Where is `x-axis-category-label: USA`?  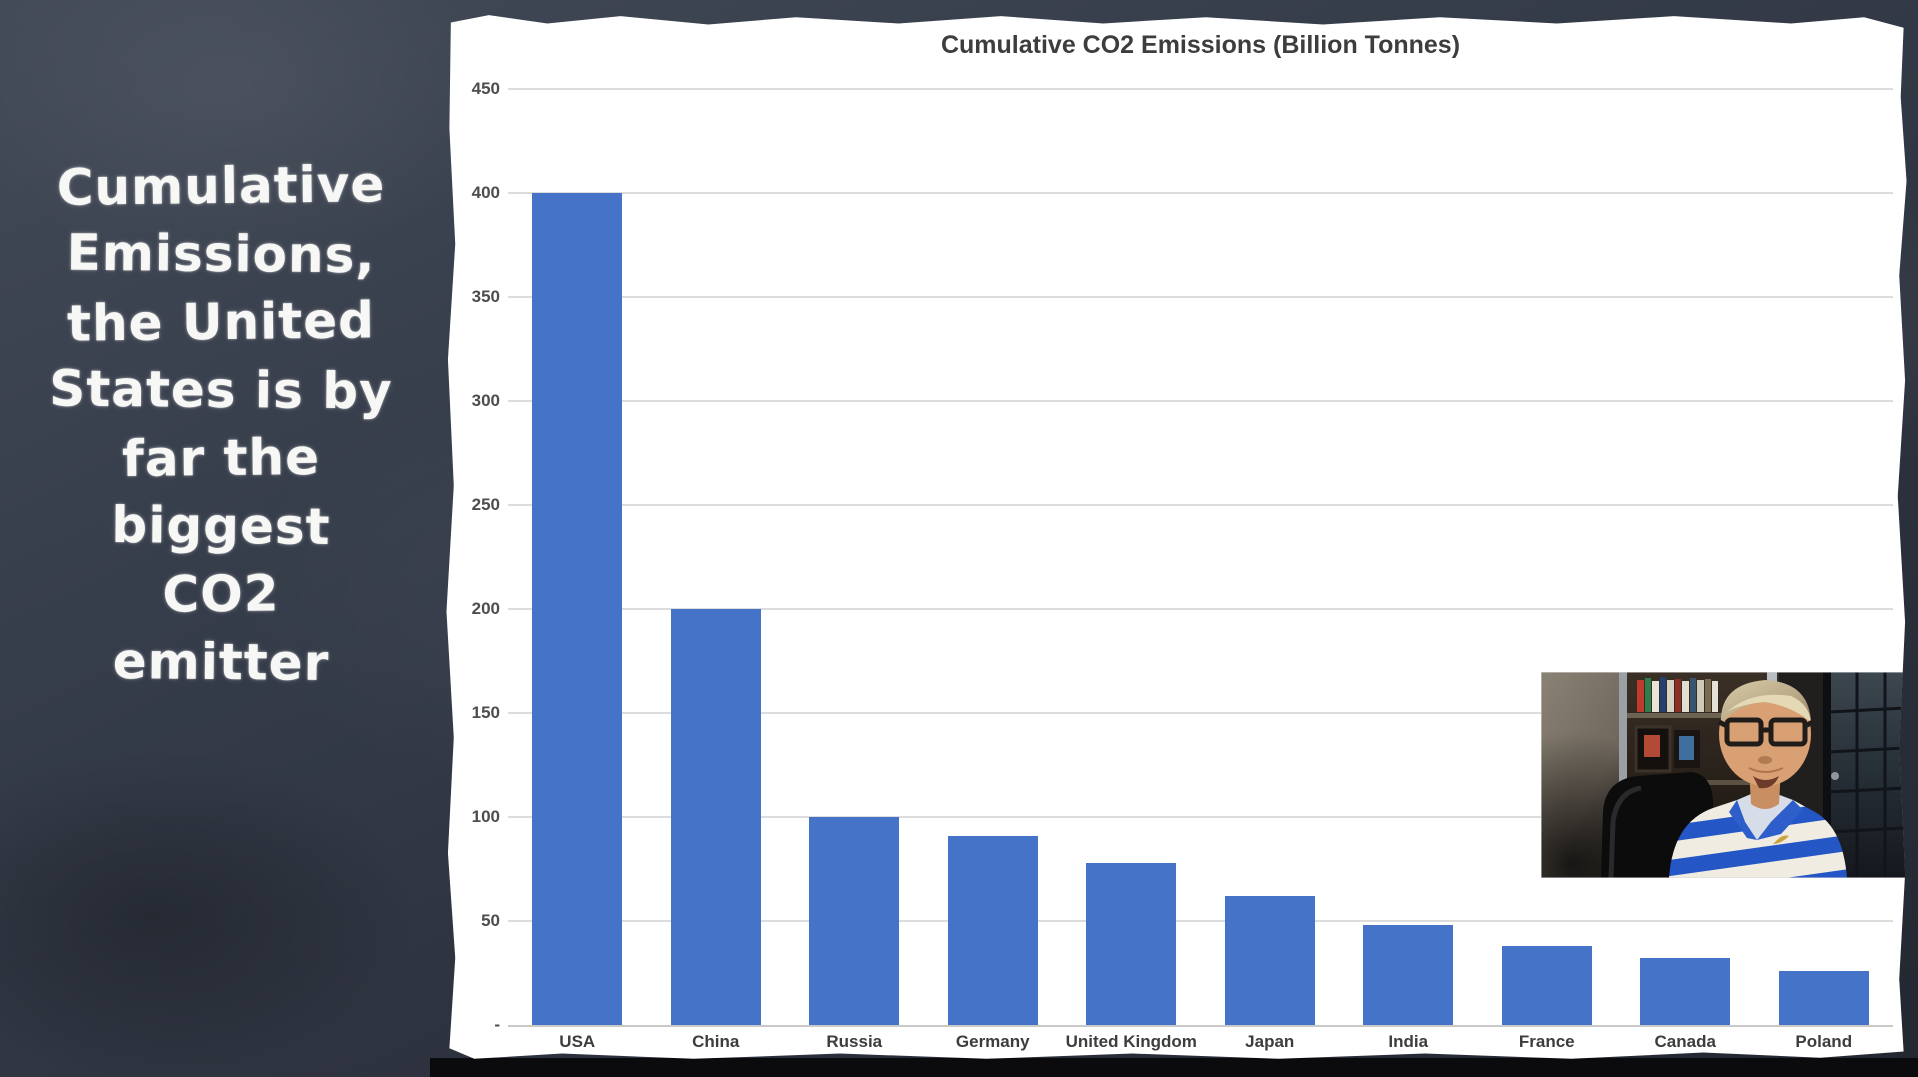 x-axis-category-label: USA is located at coordinates (577, 1041).